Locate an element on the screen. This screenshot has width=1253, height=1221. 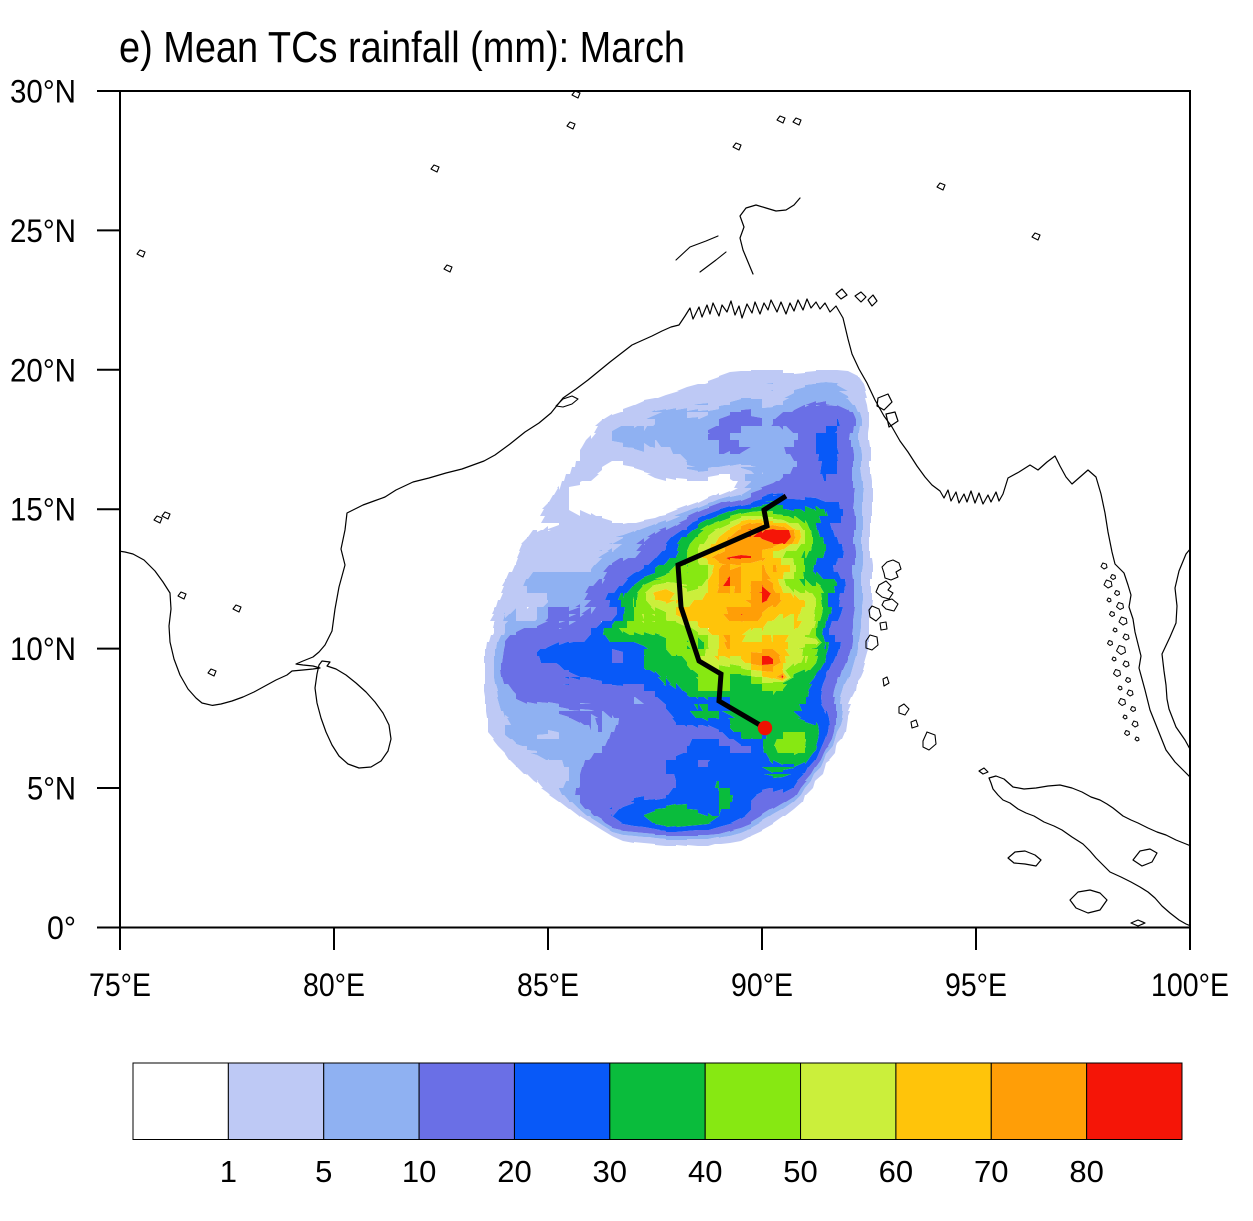
svg-text: 20 is located at coordinates (514, 1171).